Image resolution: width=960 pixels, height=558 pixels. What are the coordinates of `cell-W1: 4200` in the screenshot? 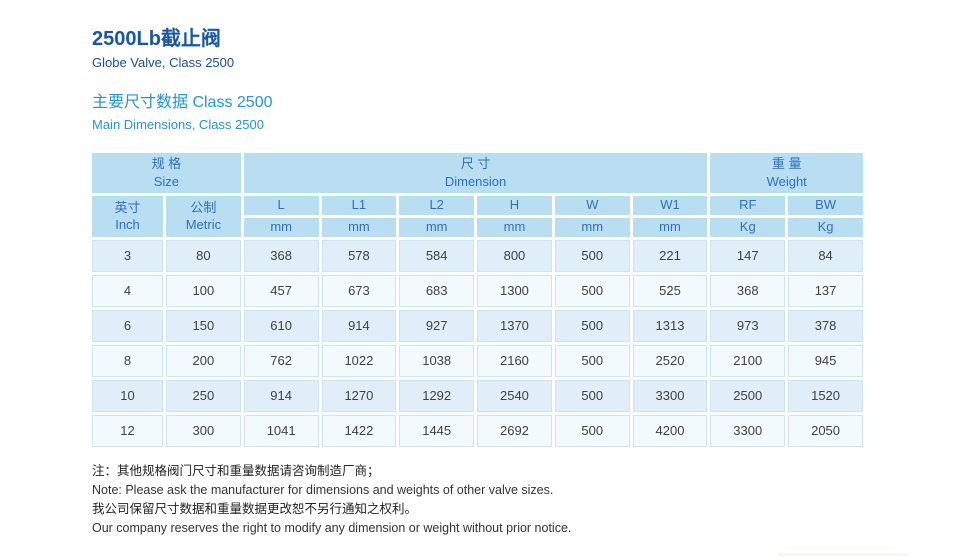 It's located at (670, 430).